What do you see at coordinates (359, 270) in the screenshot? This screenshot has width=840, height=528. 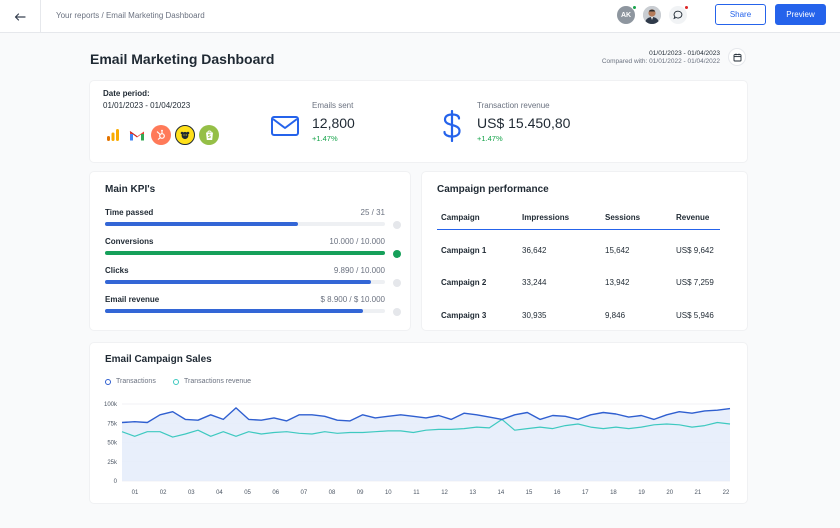 I see `kpi-value: 9.890 / 10.000` at bounding box center [359, 270].